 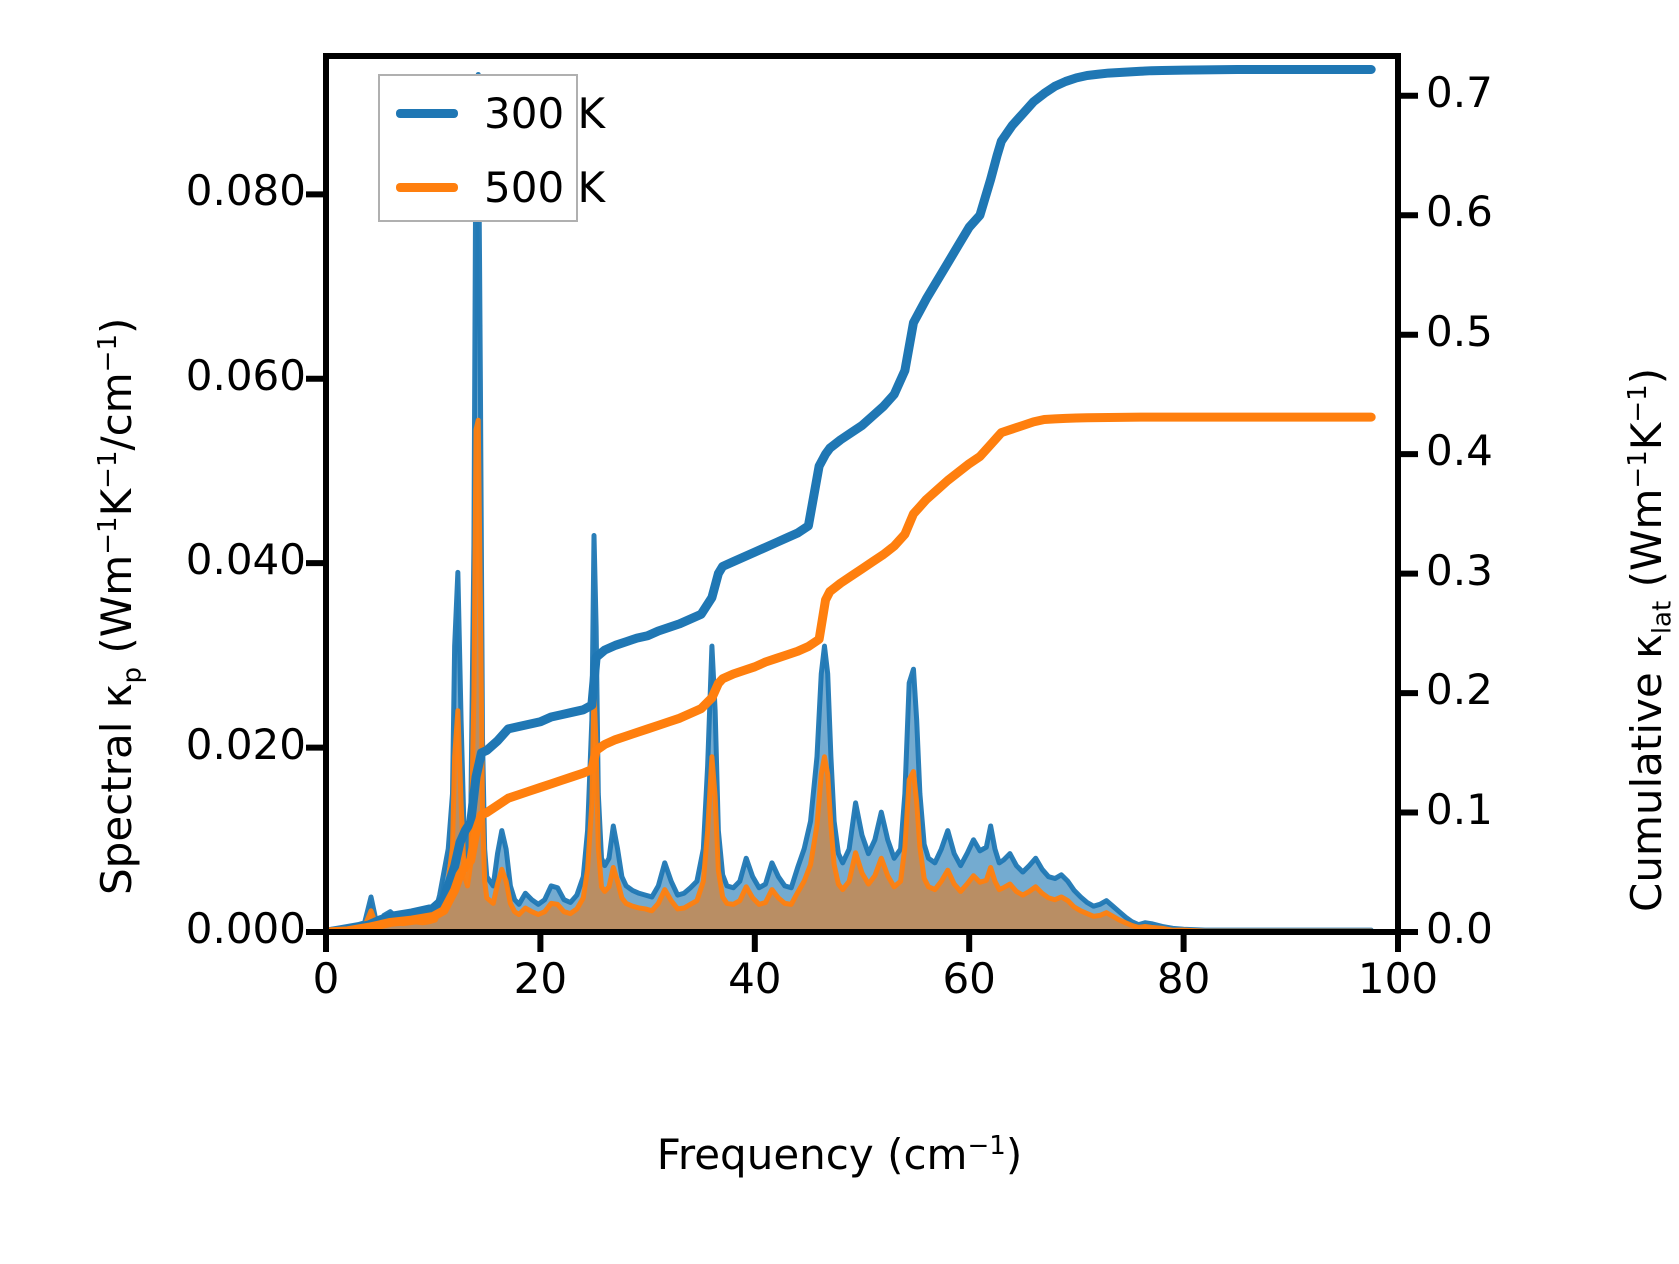 I want to click on y-left-tick-label-2: 0.040, so click(x=245, y=560).